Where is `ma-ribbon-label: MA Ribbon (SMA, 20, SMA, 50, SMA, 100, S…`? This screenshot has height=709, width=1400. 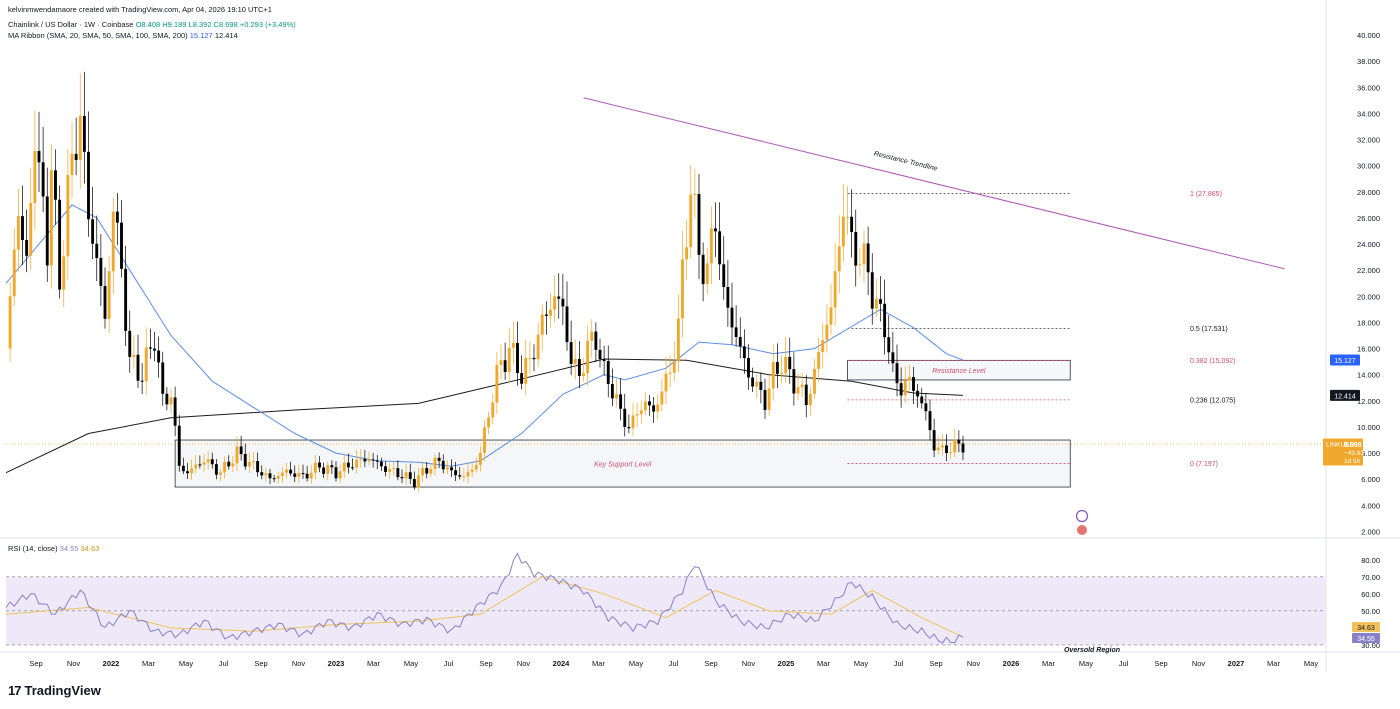
ma-ribbon-label: MA Ribbon (SMA, 20, SMA, 50, SMA, 100, S… is located at coordinates (98, 35).